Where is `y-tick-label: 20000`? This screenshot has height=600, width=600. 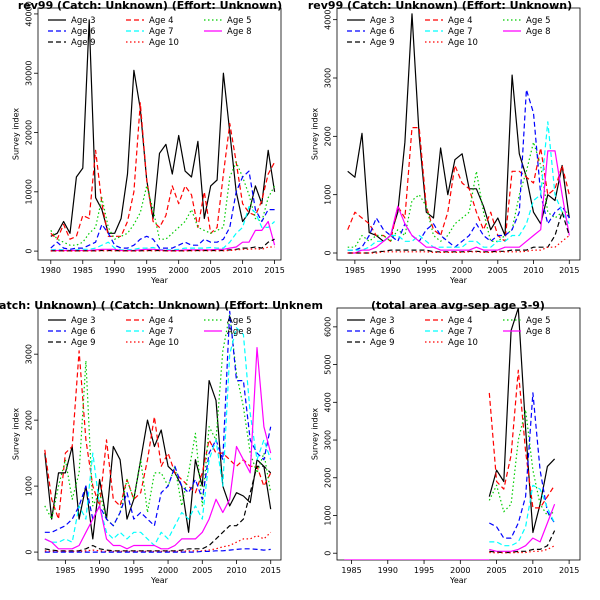
y-tick-label: 20000 is located at coordinates (29, 132).